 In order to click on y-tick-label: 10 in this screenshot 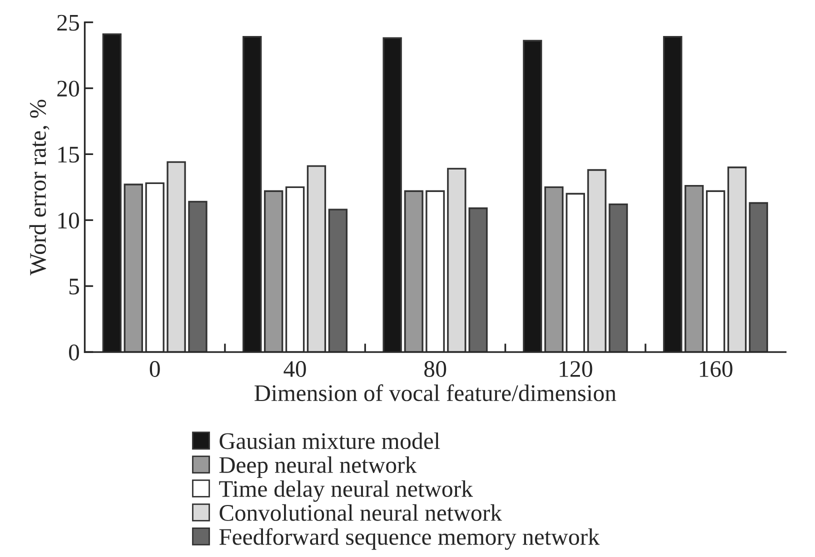, I will do `click(68, 220)`.